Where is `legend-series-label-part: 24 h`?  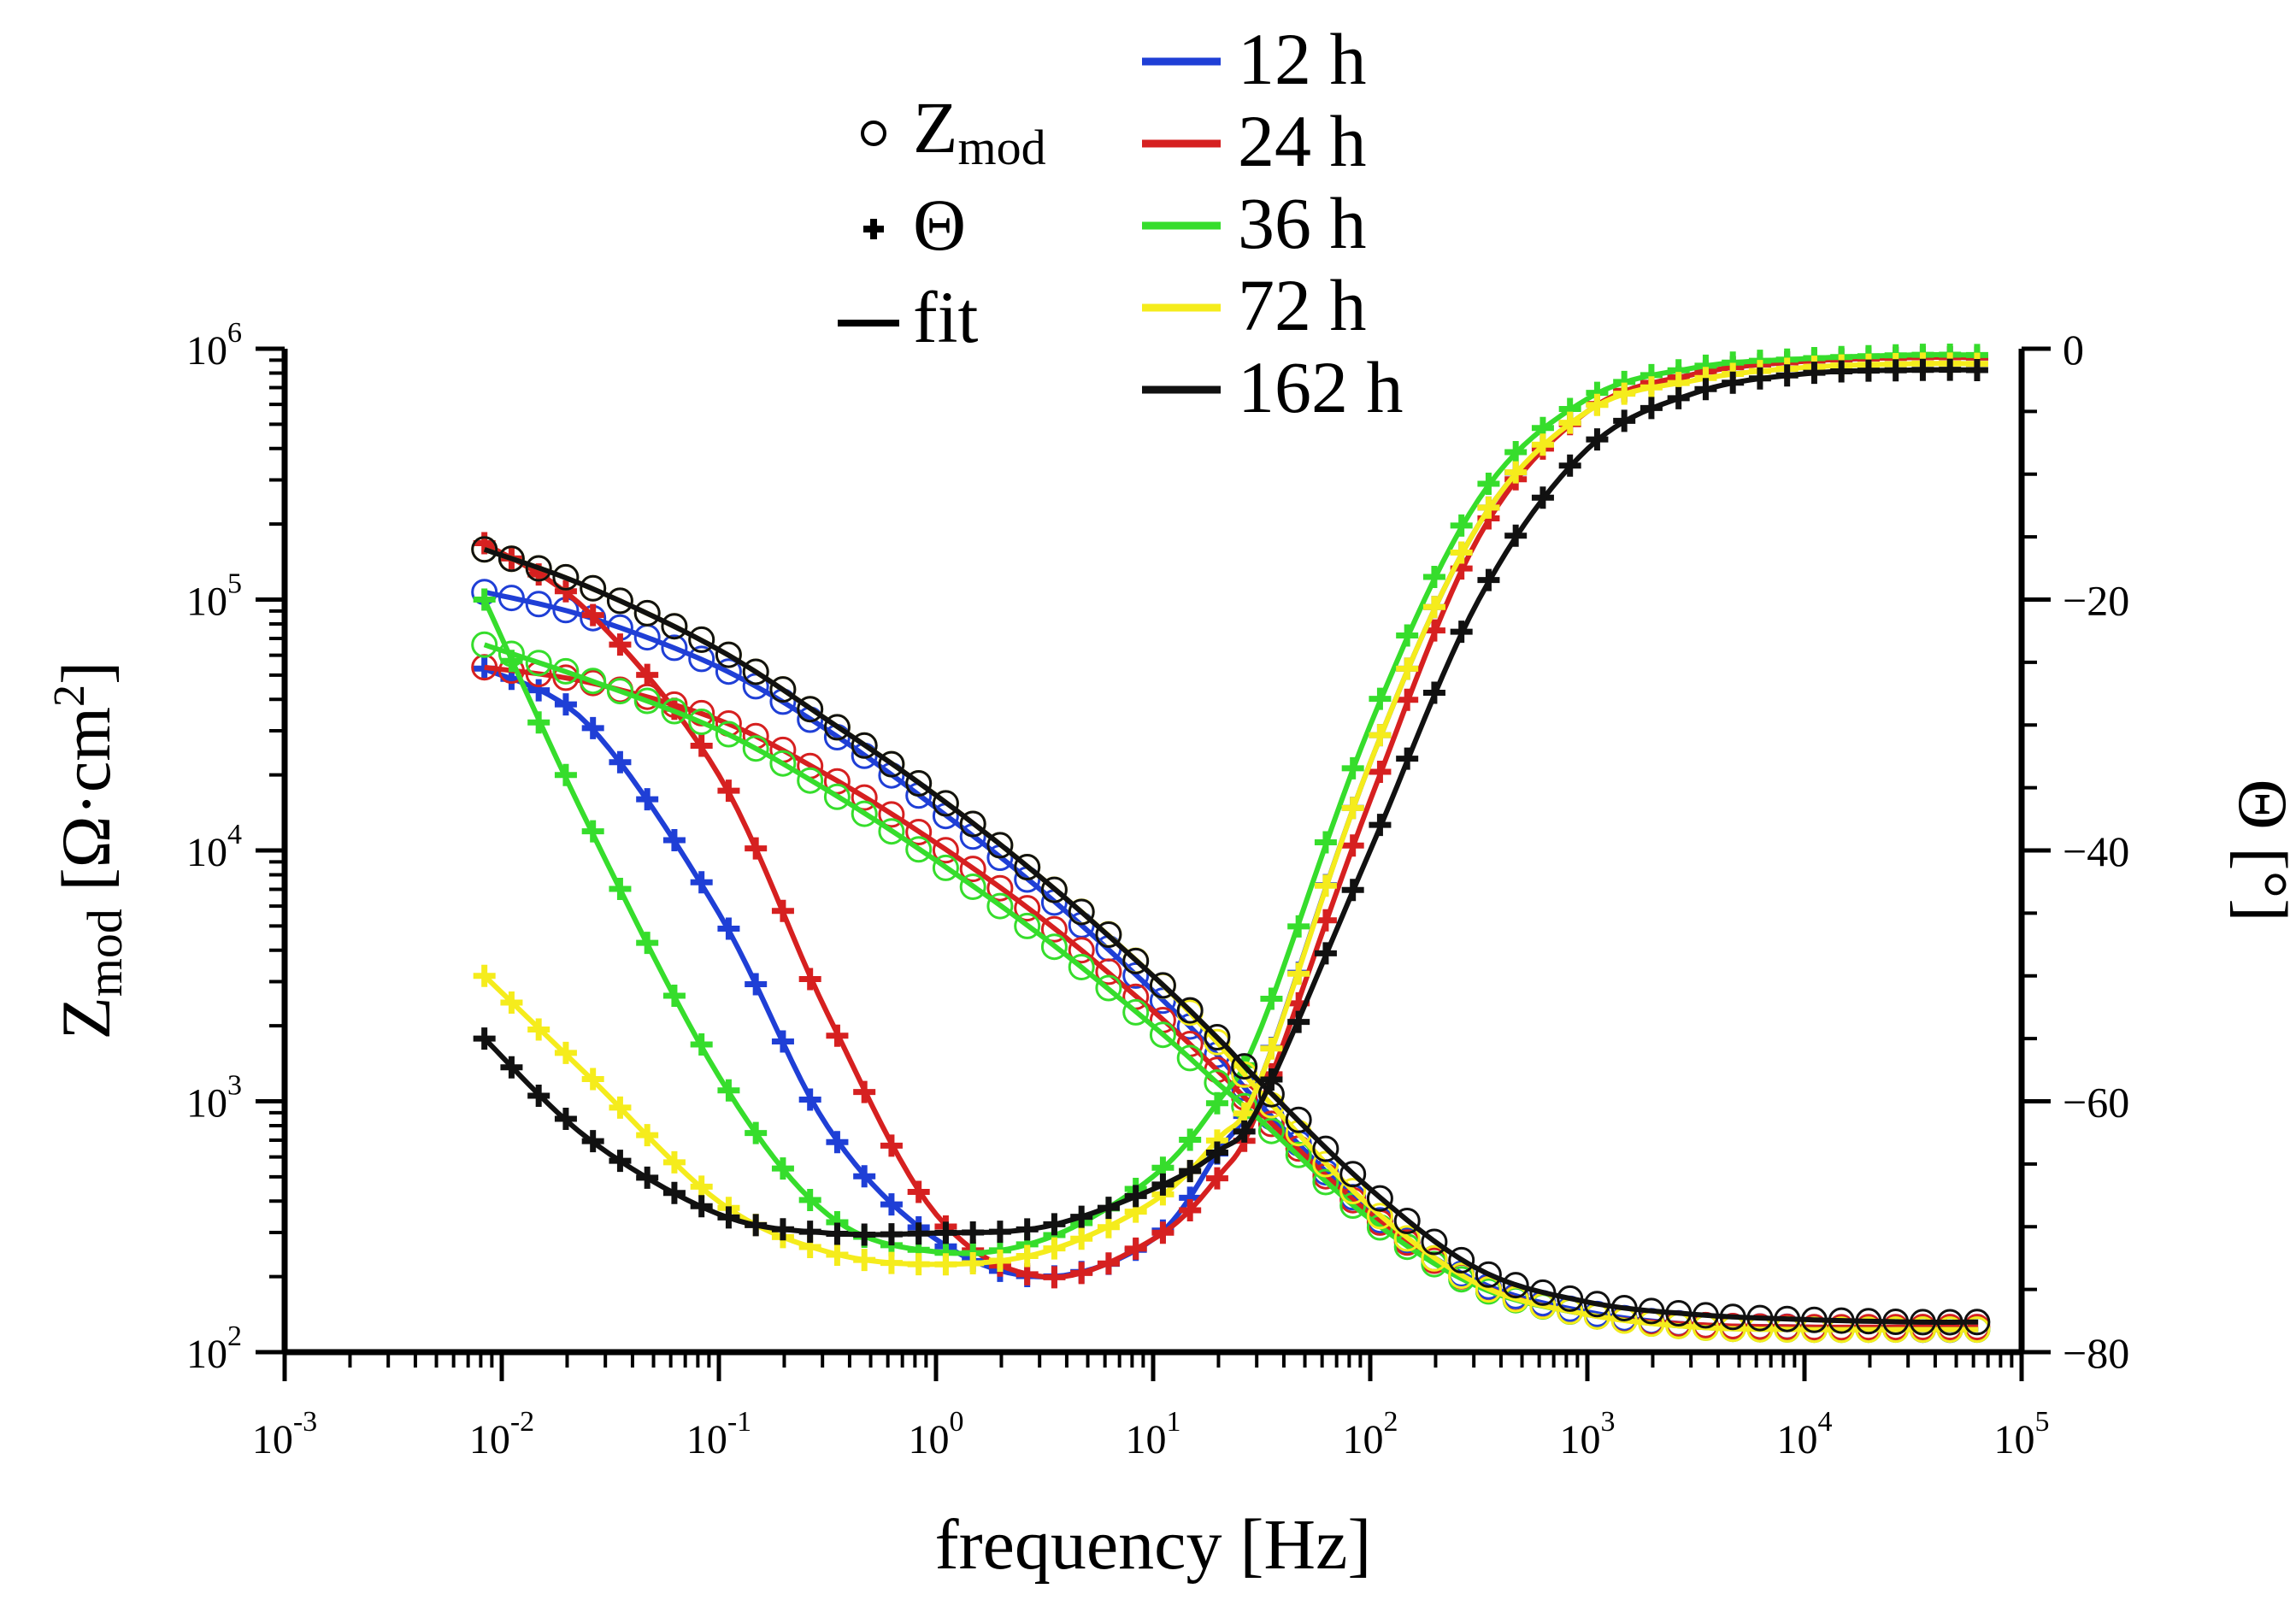
legend-series-label-part: 24 h is located at coordinates (1302, 141).